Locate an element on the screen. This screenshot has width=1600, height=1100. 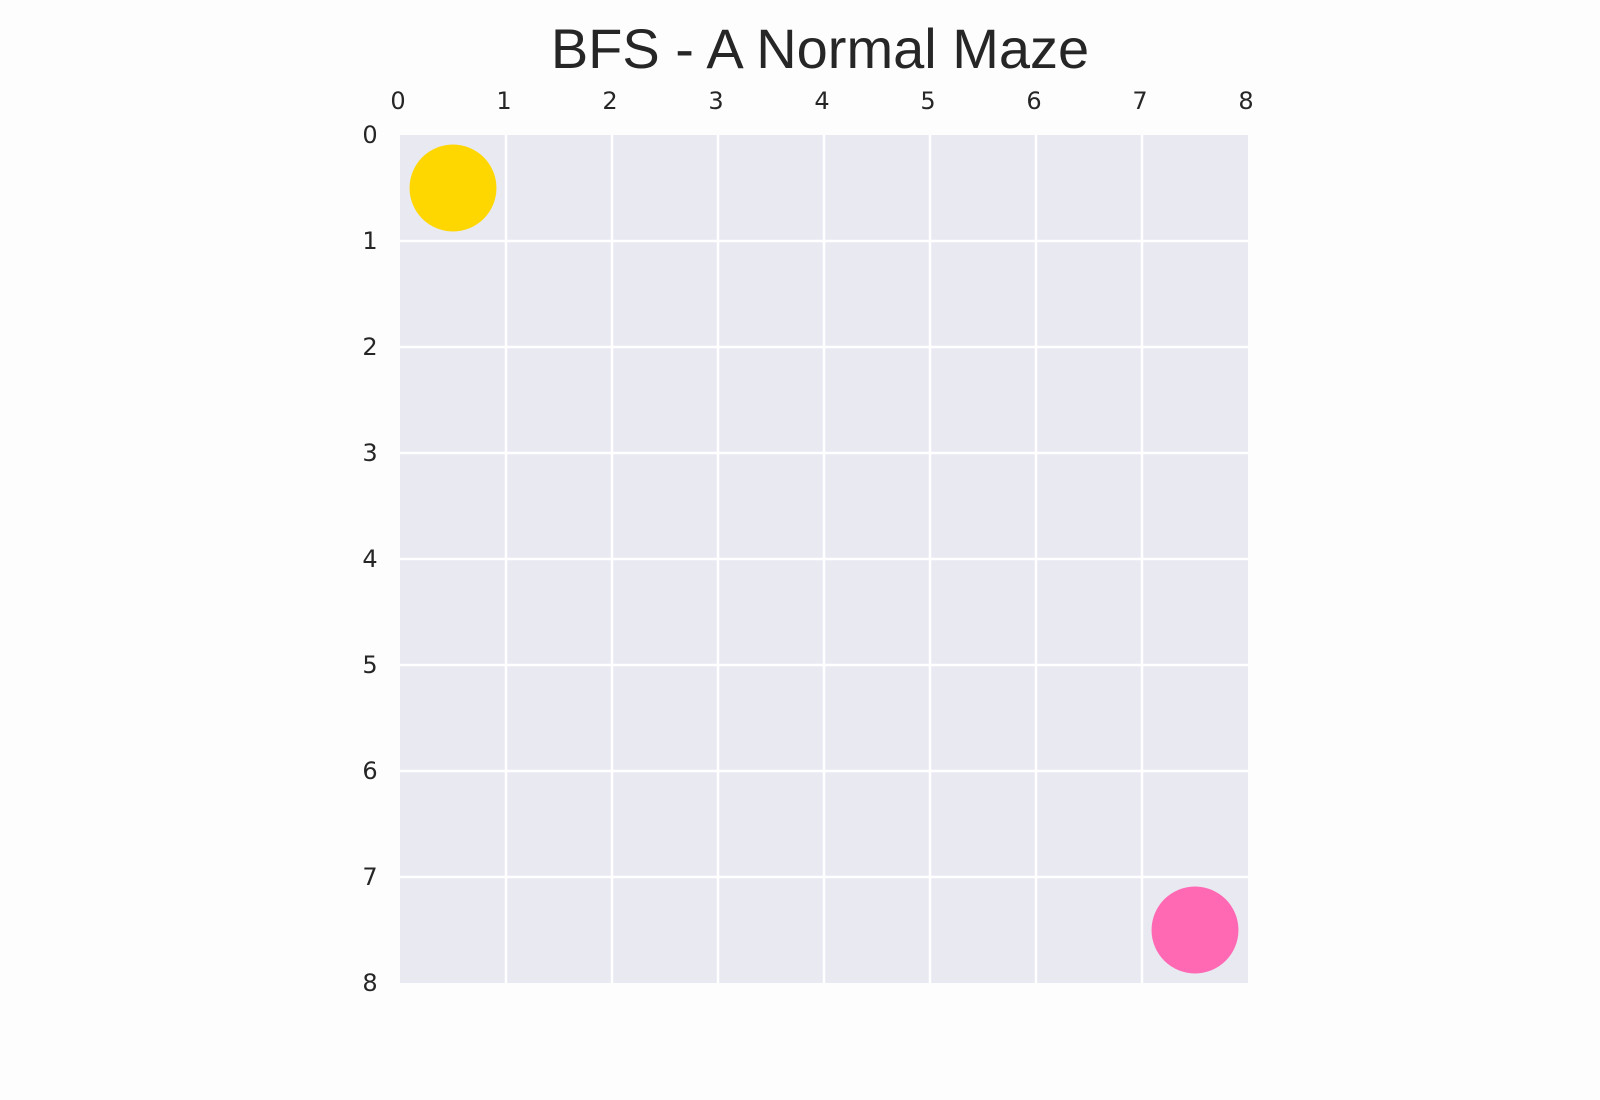
x-tick-label: 5 is located at coordinates (927, 101).